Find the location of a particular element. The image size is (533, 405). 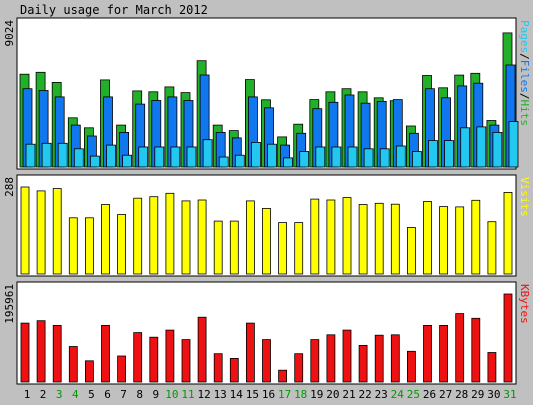

day-label-30: 30 is located at coordinates (493, 394).